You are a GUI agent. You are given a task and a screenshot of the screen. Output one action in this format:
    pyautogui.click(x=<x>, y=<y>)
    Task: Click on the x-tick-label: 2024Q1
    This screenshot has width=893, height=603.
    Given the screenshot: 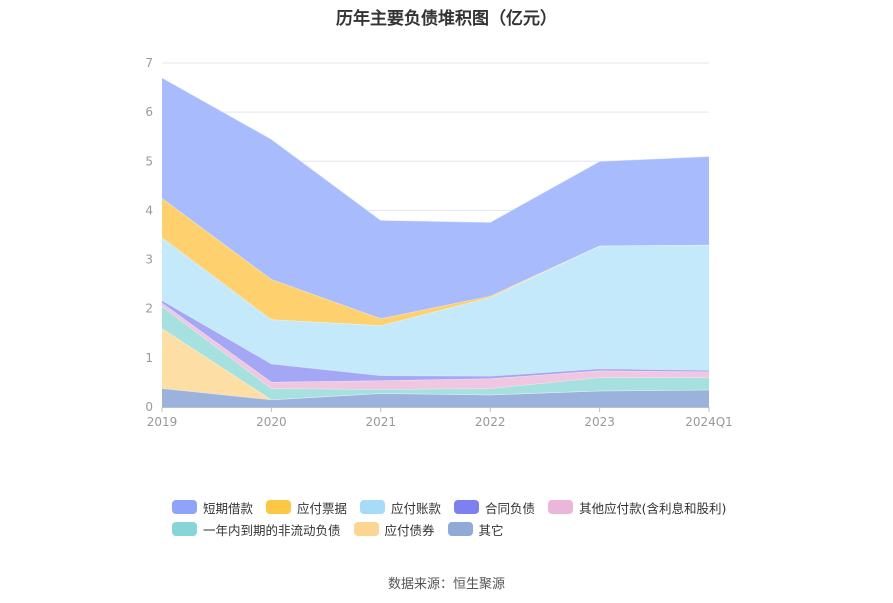 What is the action you would take?
    pyautogui.click(x=709, y=422)
    